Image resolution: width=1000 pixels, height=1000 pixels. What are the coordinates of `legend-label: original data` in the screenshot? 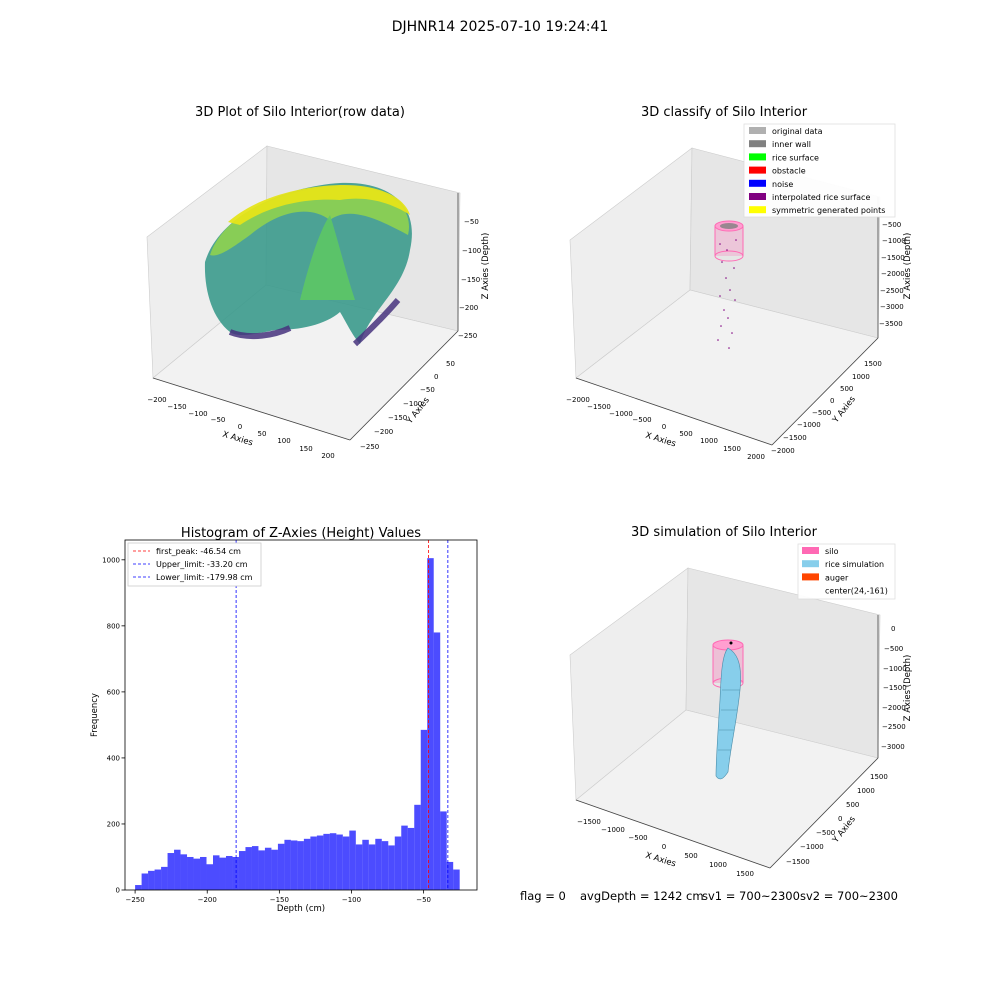 It's located at (797, 131).